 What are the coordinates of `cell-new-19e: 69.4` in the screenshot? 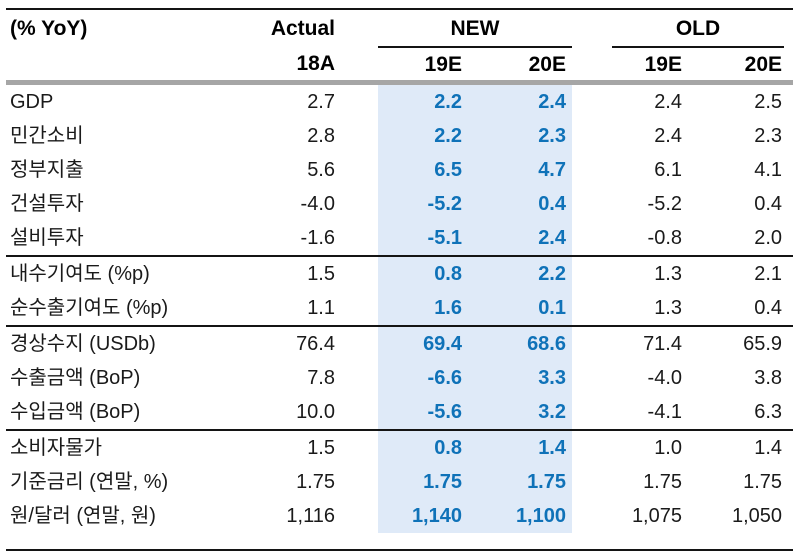 It's located at (422, 343).